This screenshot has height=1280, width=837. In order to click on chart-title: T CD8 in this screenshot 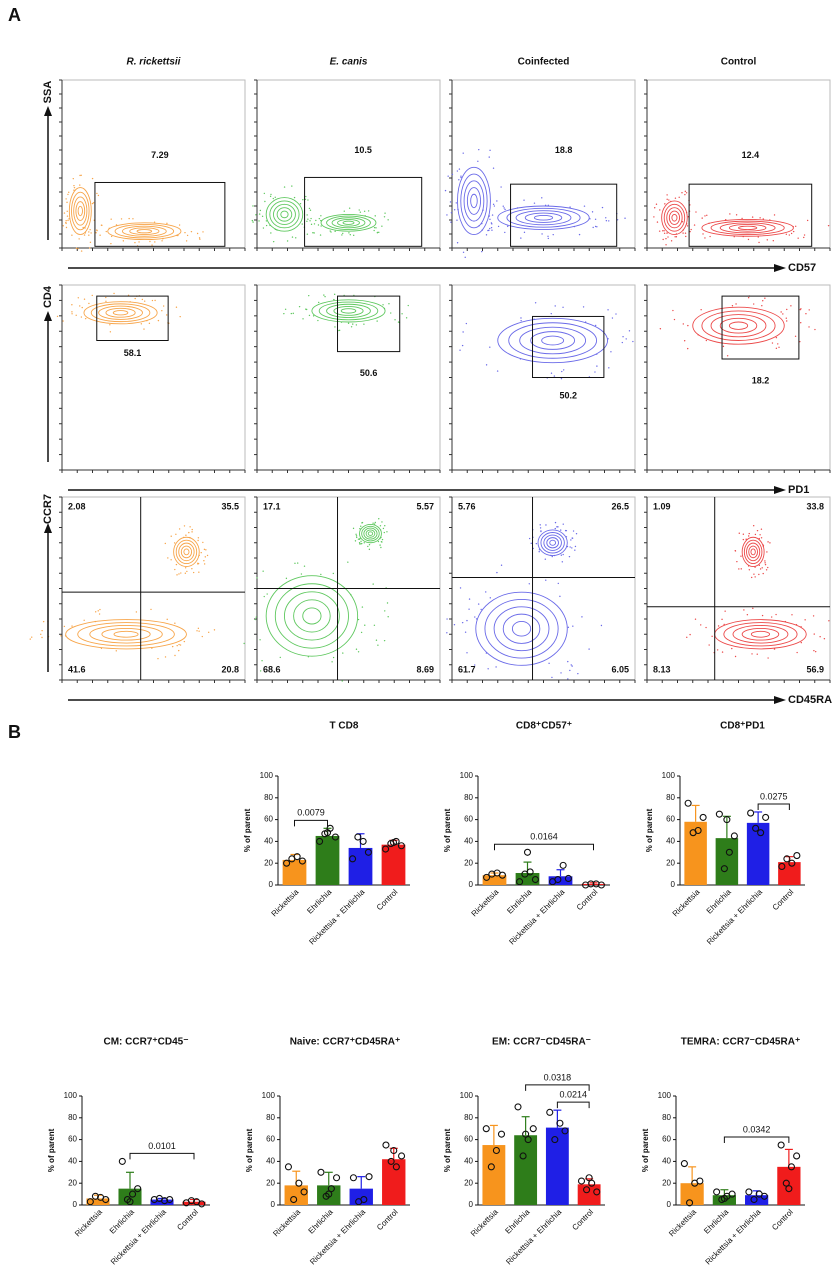, I will do `click(344, 726)`.